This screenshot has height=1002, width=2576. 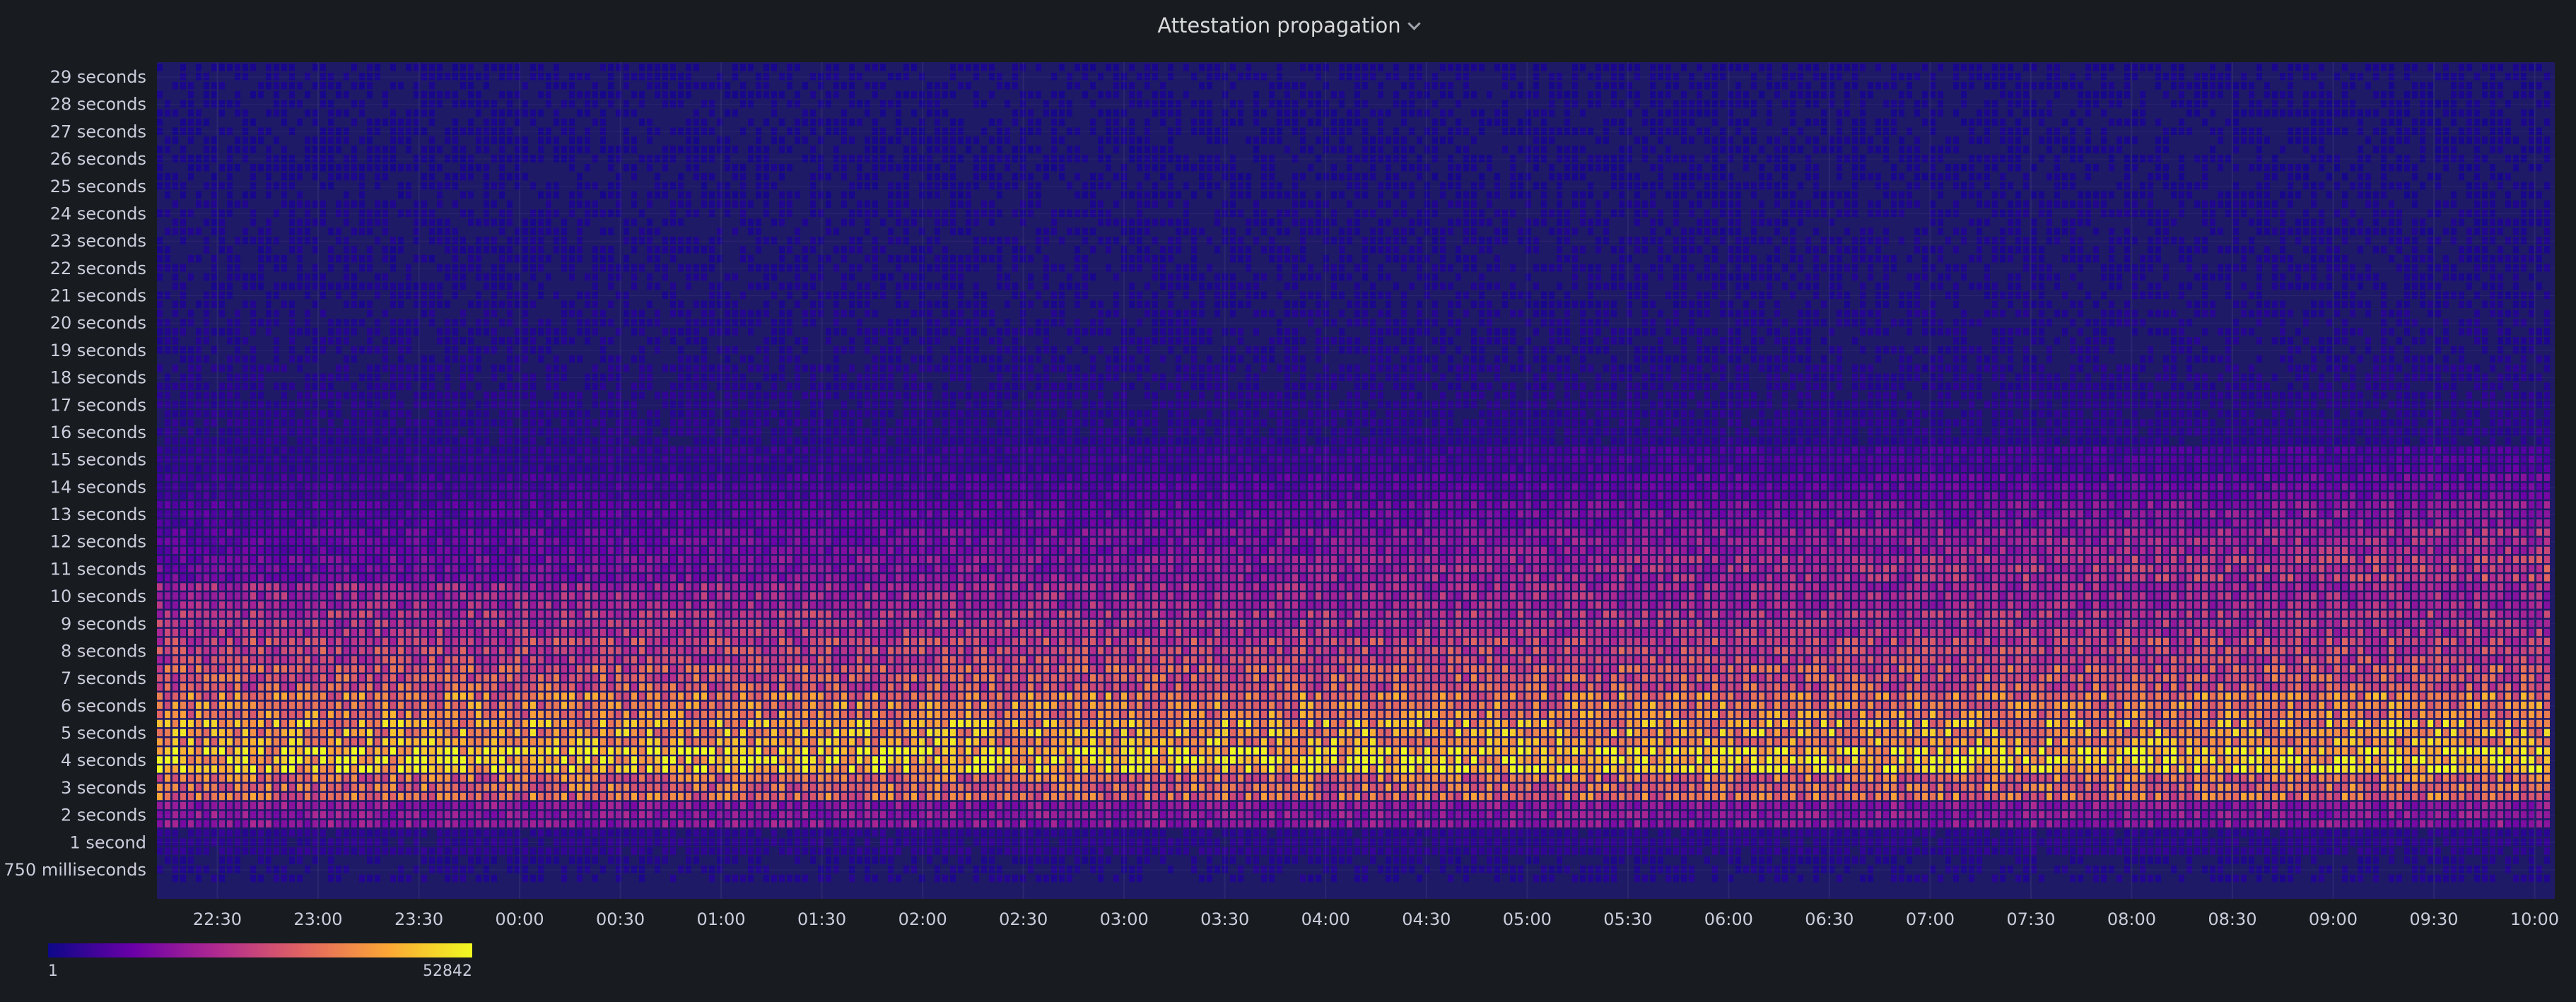 What do you see at coordinates (1289, 25) in the screenshot?
I see `panel-title-menu: Attestation propagation` at bounding box center [1289, 25].